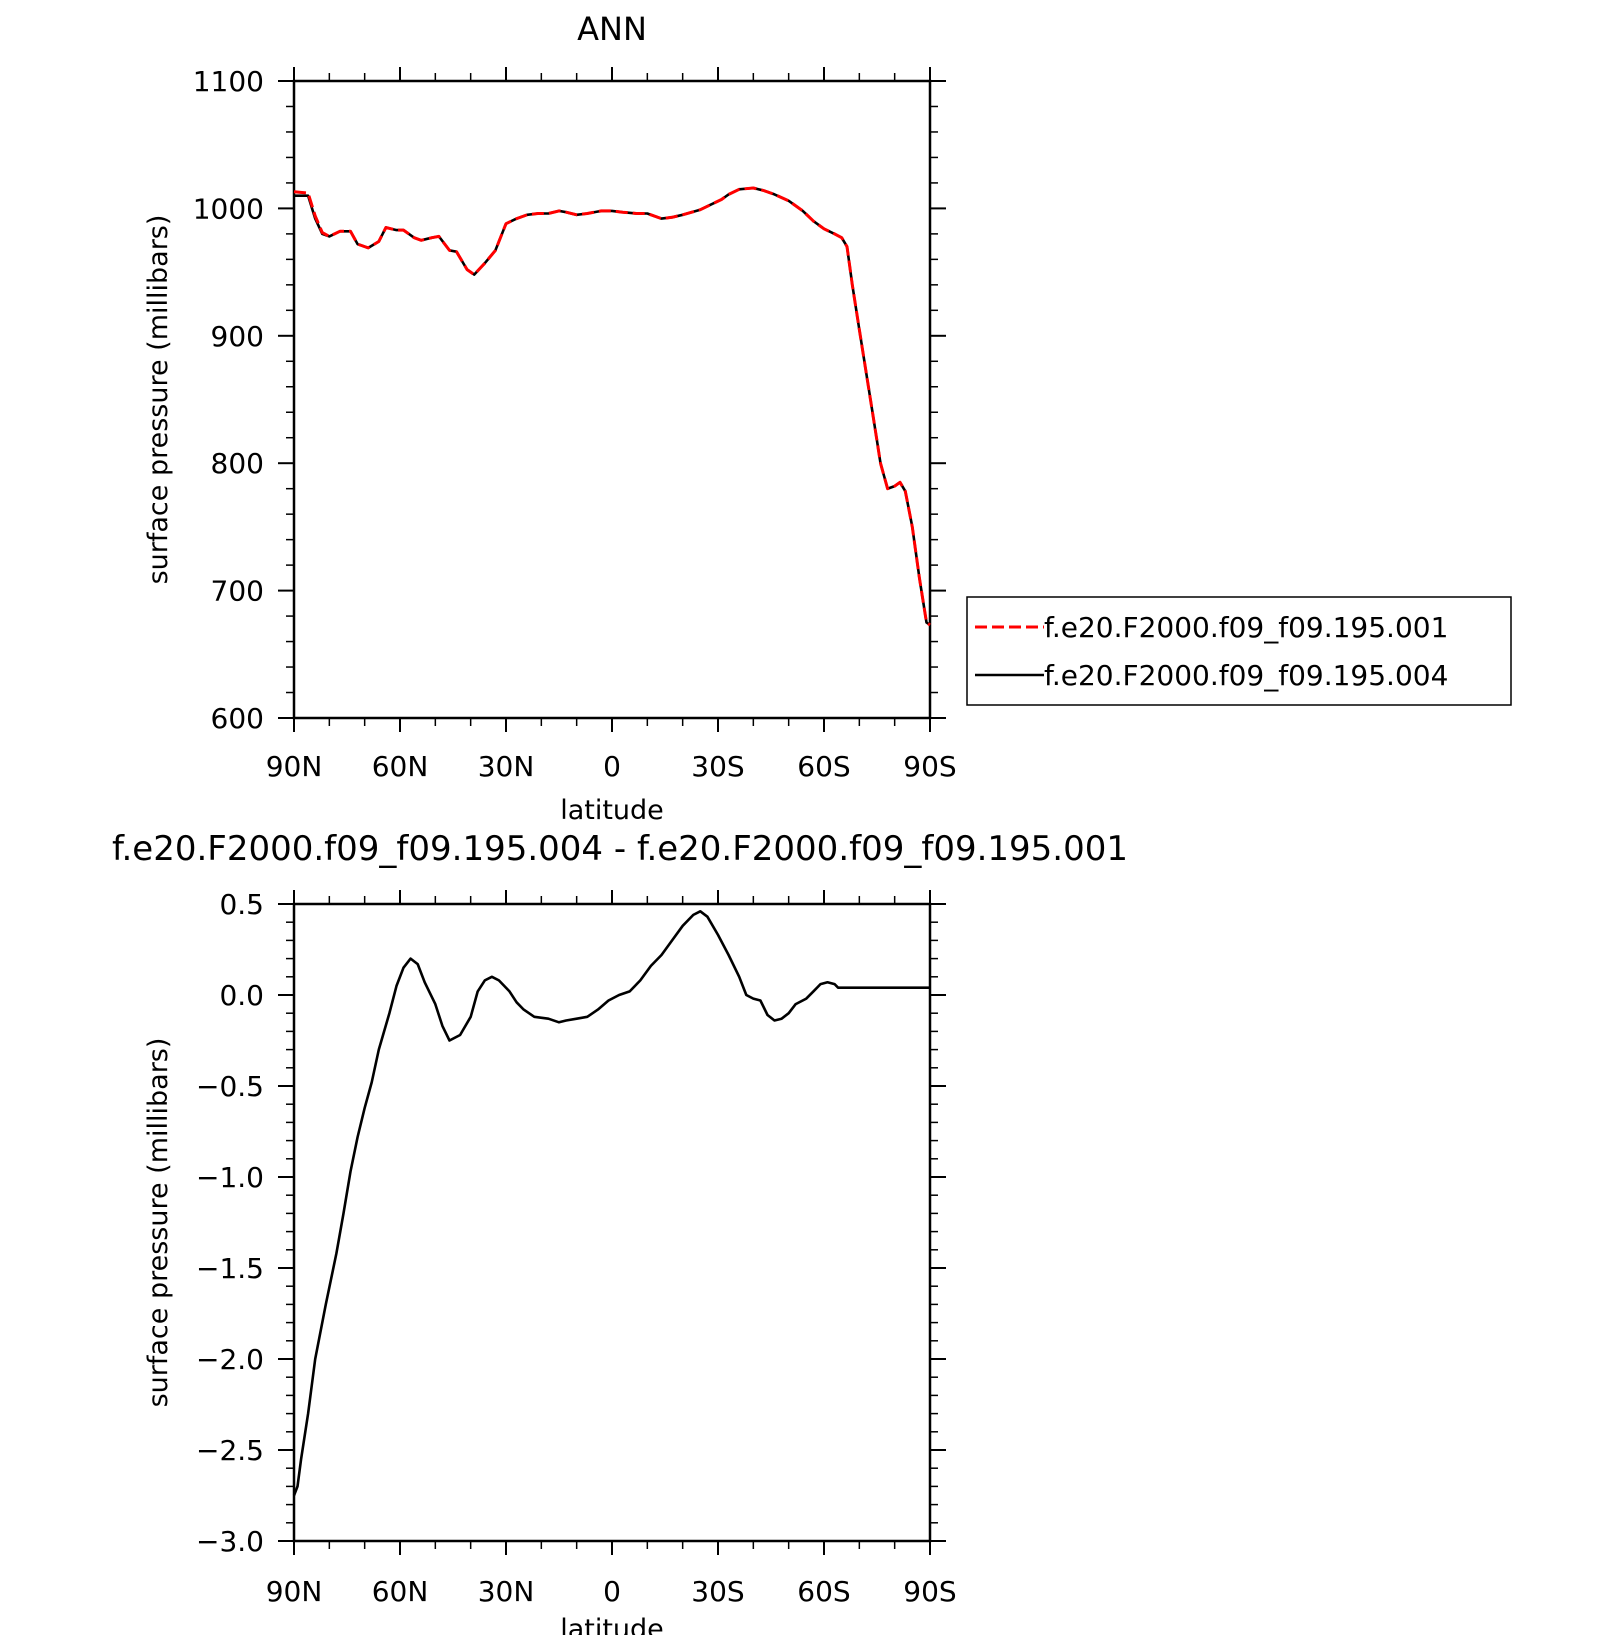  I want to click on y-tick-label: −0.5, so click(230, 1086).